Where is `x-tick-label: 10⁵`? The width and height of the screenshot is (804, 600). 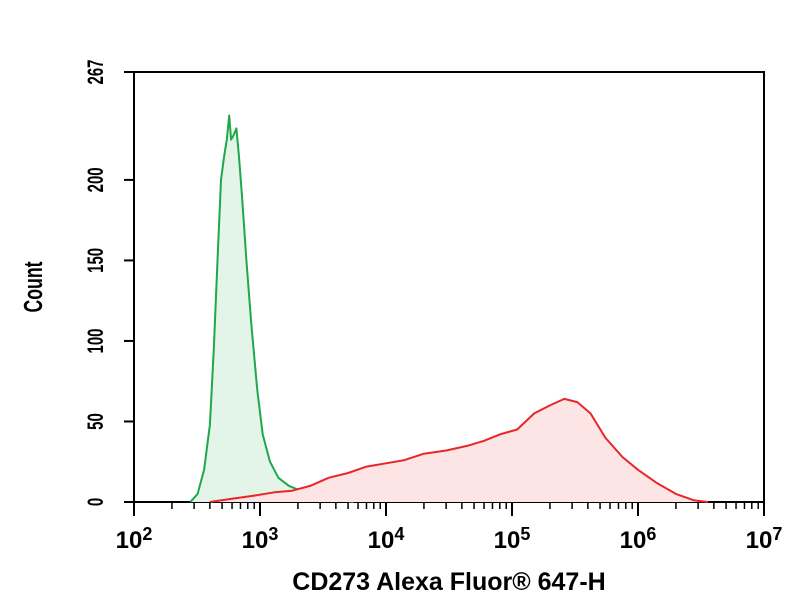 x-tick-label: 10⁵ is located at coordinates (512, 539).